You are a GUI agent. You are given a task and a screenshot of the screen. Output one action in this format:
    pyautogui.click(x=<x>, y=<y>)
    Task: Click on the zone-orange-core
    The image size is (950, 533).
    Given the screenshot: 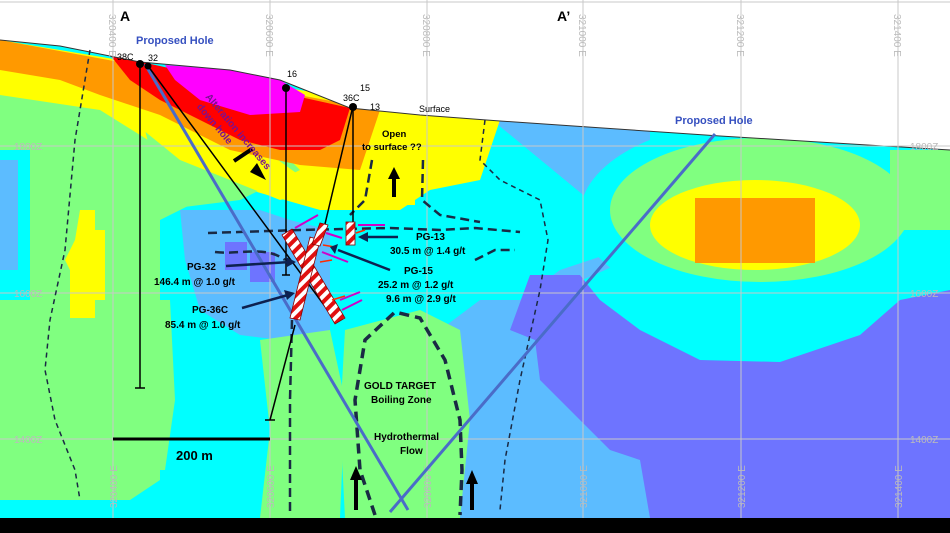 What is the action you would take?
    pyautogui.click(x=755, y=230)
    